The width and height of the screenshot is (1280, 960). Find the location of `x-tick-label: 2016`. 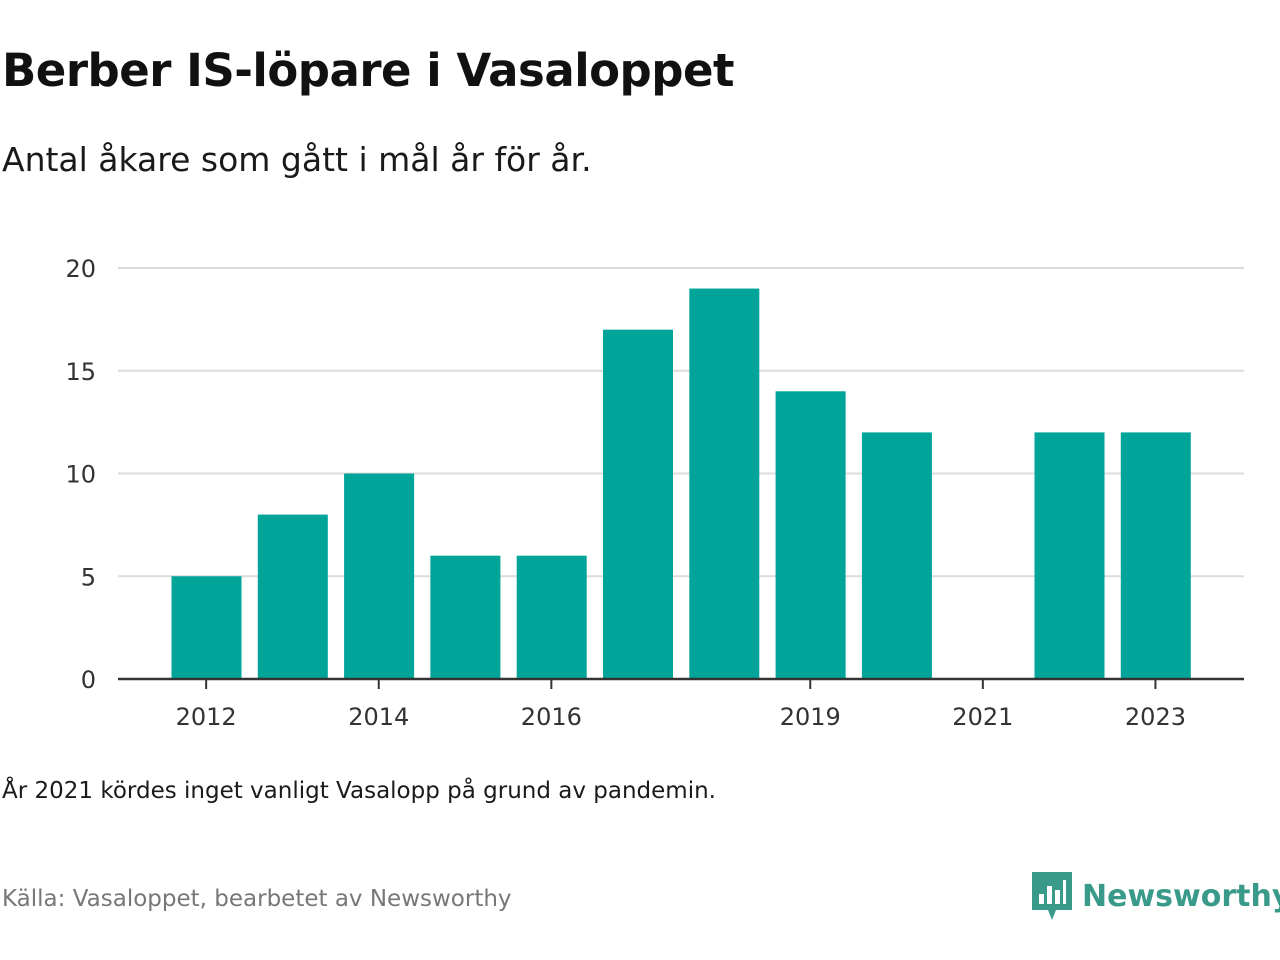

x-tick-label: 2016 is located at coordinates (551, 717).